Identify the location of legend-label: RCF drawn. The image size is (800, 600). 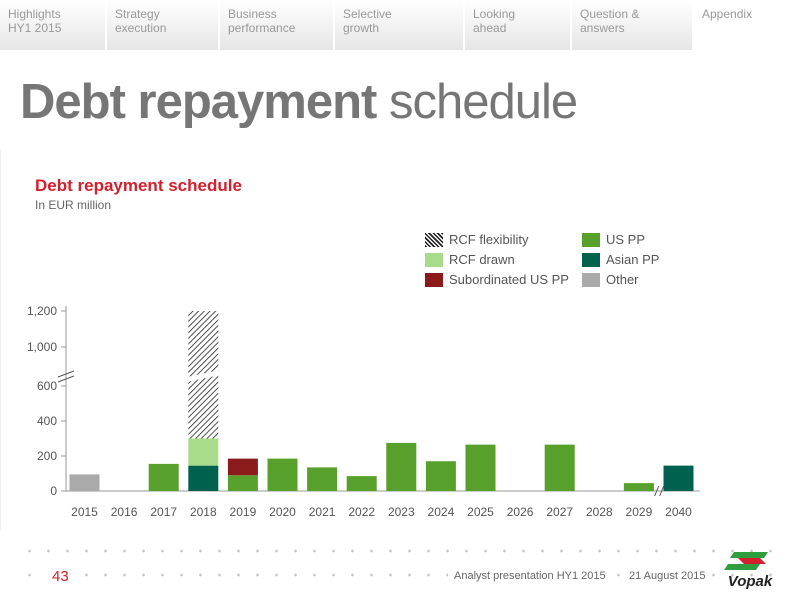
(482, 259).